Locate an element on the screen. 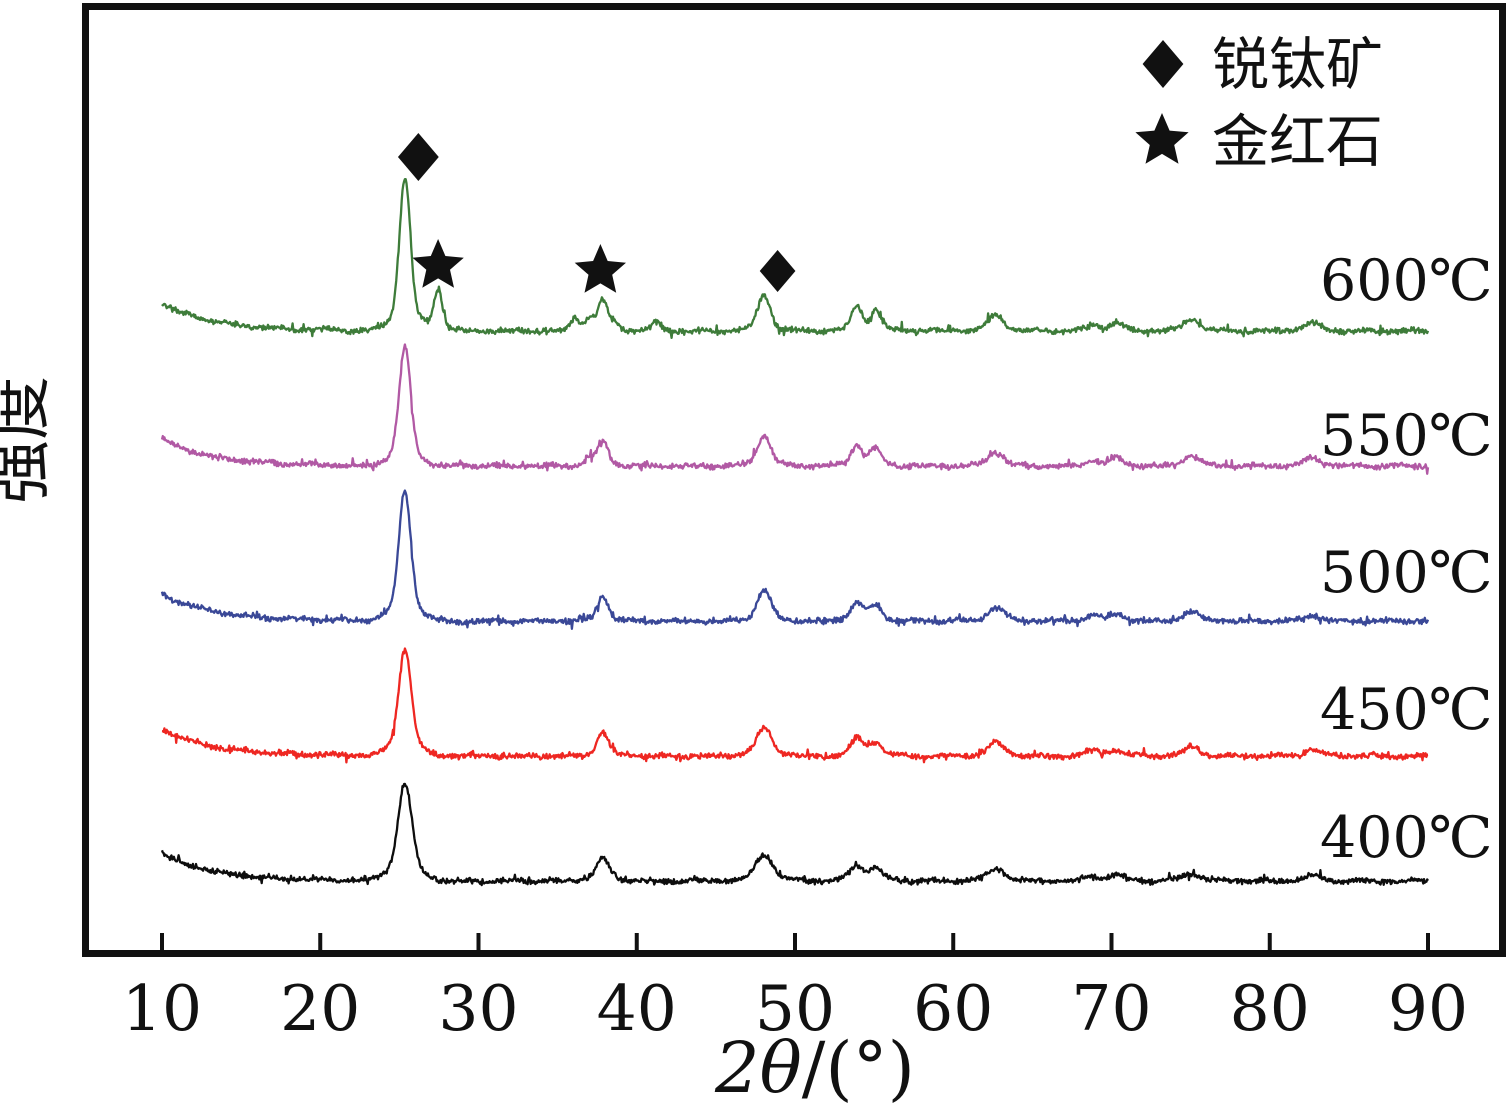 The image size is (1510, 1114). x-tick-label: 20 is located at coordinates (320, 1008).